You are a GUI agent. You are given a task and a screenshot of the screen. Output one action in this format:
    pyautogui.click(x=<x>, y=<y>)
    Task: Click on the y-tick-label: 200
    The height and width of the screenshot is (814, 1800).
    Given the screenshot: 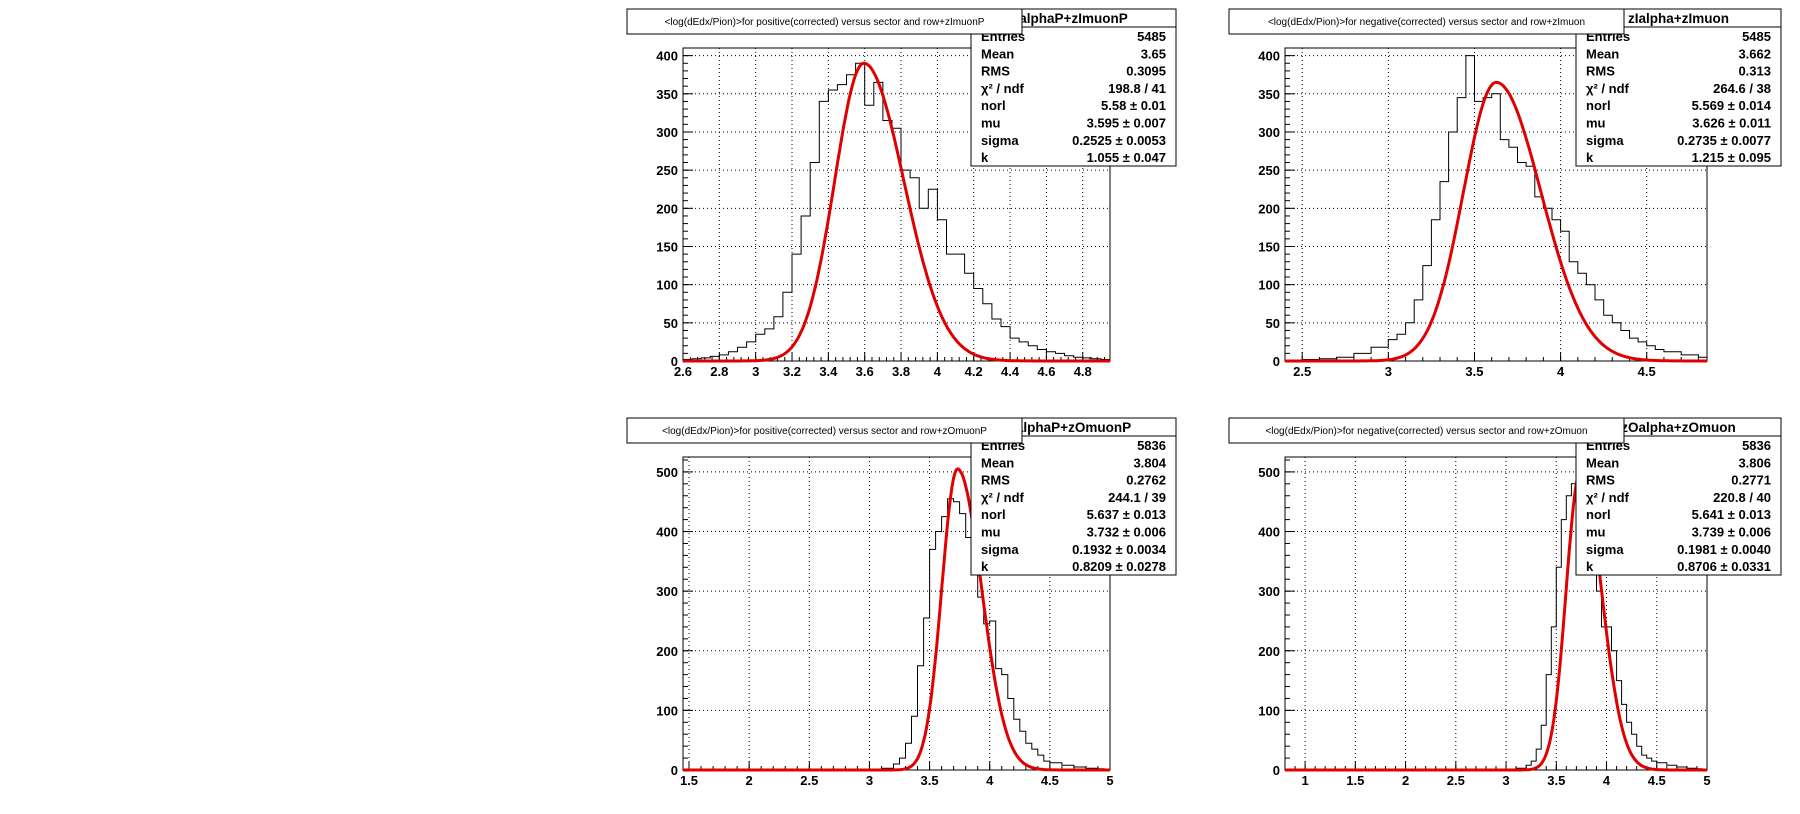 What is the action you would take?
    pyautogui.click(x=667, y=208)
    